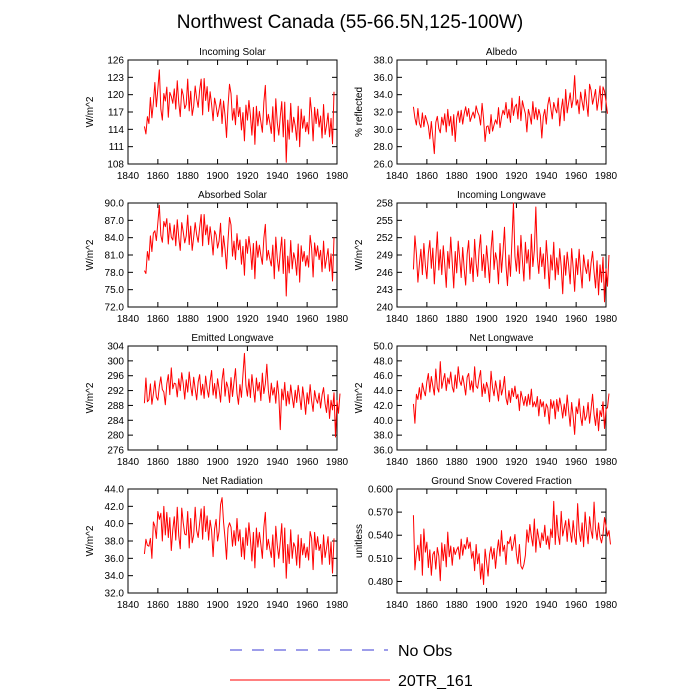 The image size is (700, 700). I want to click on y-tick-label: 0.510, so click(380, 559).